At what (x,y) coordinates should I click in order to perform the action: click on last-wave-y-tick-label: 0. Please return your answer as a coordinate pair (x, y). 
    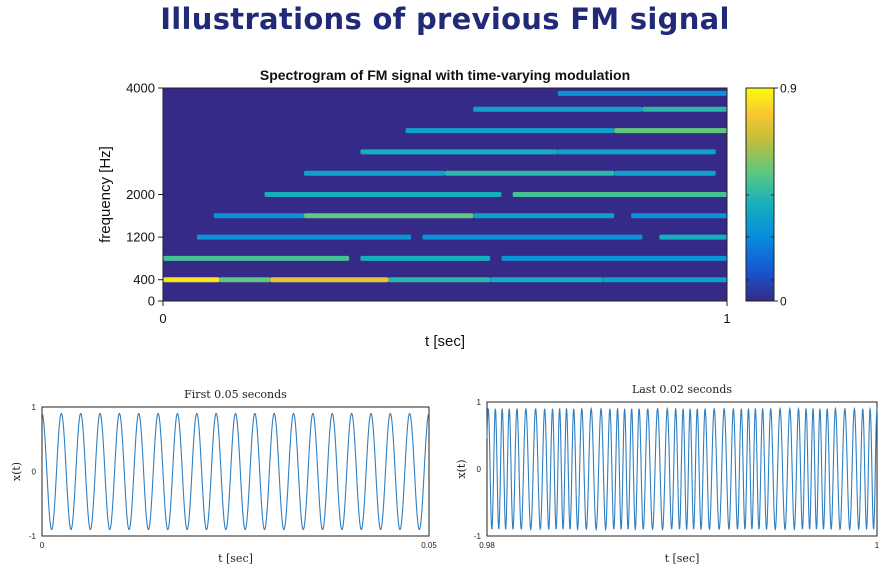
    Looking at the image, I should click on (479, 469).